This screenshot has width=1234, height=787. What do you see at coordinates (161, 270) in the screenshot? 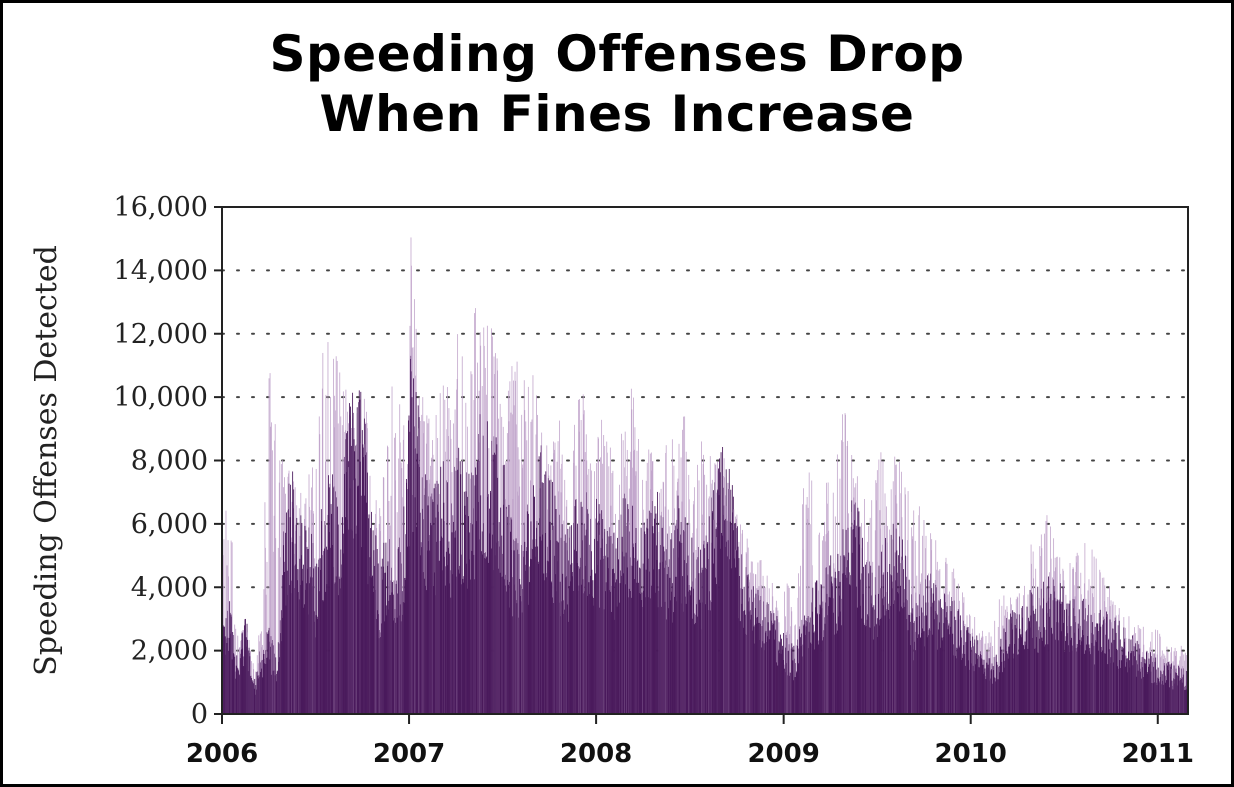
I see `y-tick-label: 14,000` at bounding box center [161, 270].